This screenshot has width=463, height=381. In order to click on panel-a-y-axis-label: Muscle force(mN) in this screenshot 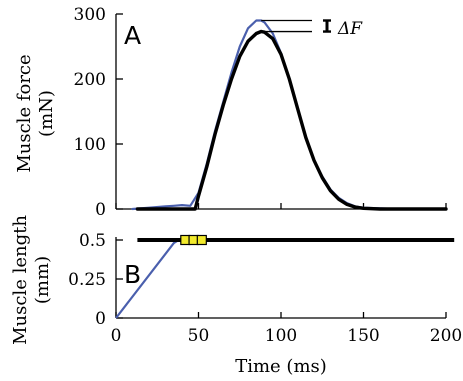, I will do `click(35, 113)`.